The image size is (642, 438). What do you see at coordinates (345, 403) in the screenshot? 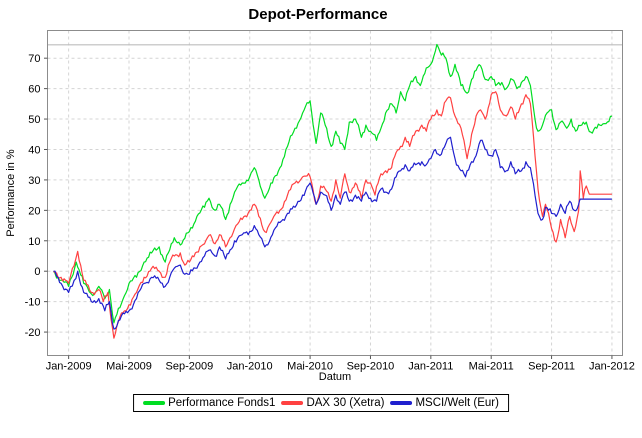
I see `legend-label: DAX 30 (Xetra)` at bounding box center [345, 403].